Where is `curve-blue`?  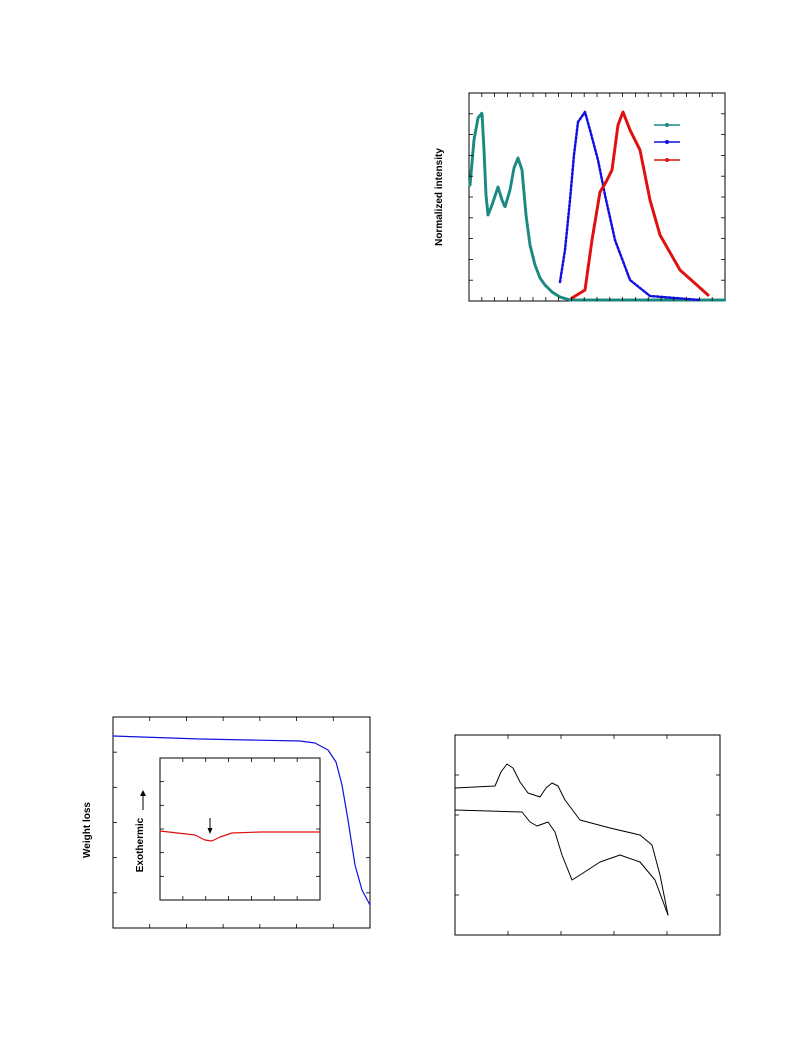 curve-blue is located at coordinates (630, 206).